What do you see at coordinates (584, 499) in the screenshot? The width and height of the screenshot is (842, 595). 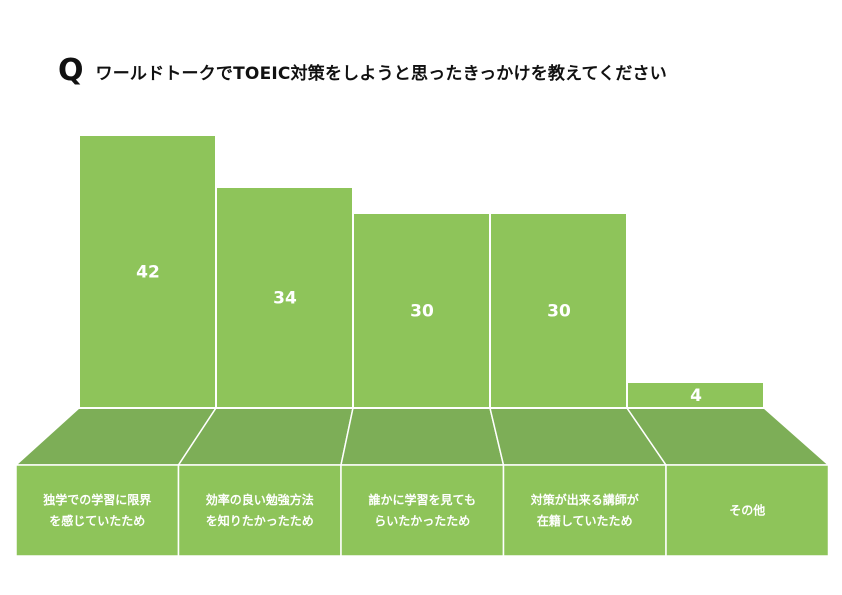 I see `category-label: 対策が出来る講師が` at bounding box center [584, 499].